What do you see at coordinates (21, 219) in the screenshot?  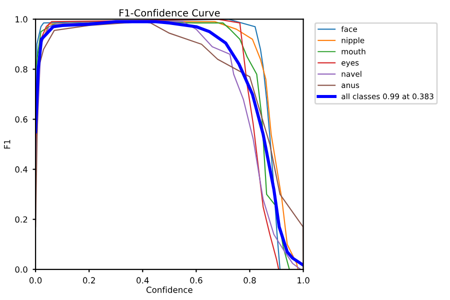 I see `y-tick-label: 0.2` at bounding box center [21, 219].